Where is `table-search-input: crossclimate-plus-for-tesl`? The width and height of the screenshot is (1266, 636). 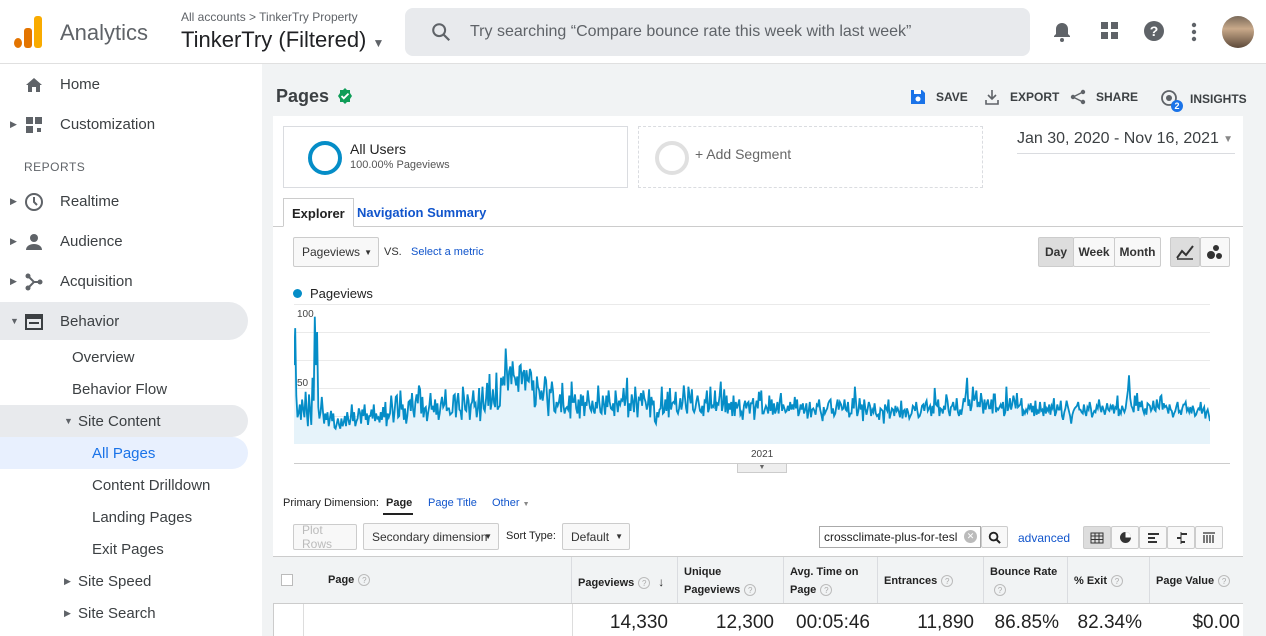 table-search-input: crossclimate-plus-for-tesl is located at coordinates (900, 537).